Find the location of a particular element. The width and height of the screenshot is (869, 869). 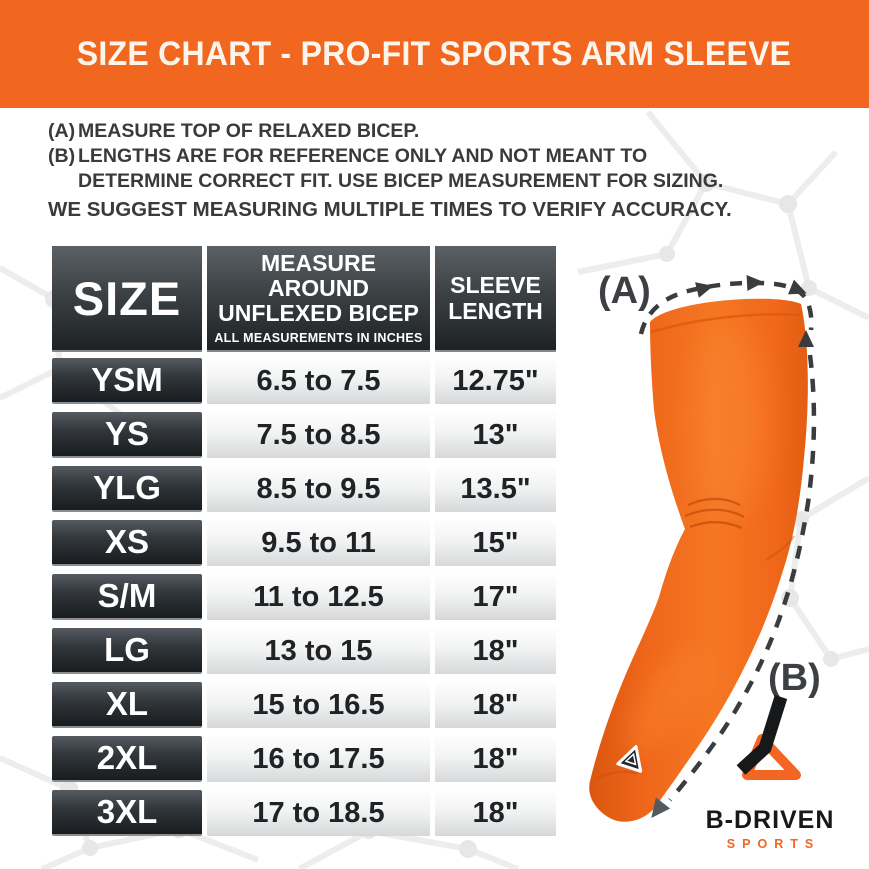

table-row: YS 7.5 to 8.5 13" is located at coordinates (304, 435).